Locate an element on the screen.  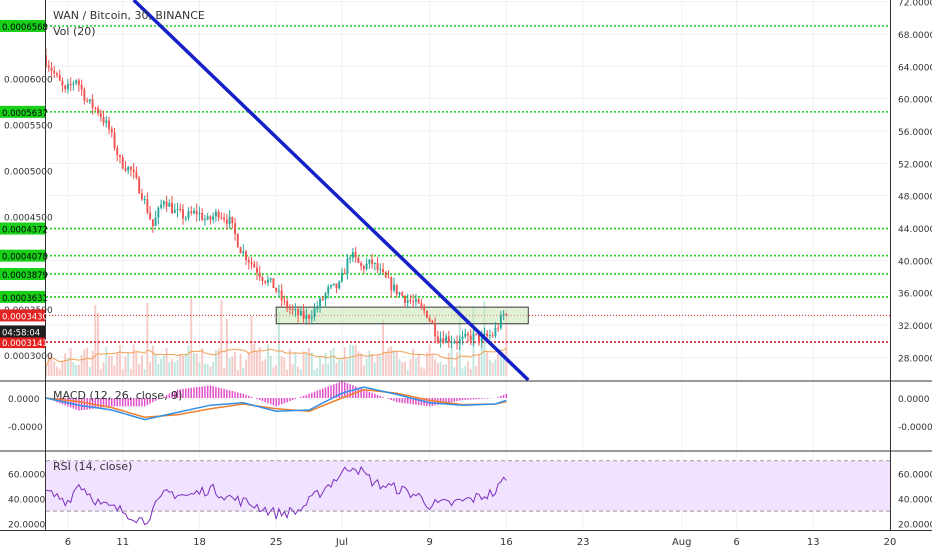
level-price-tag: 0.0003631 is located at coordinates (25, 299).